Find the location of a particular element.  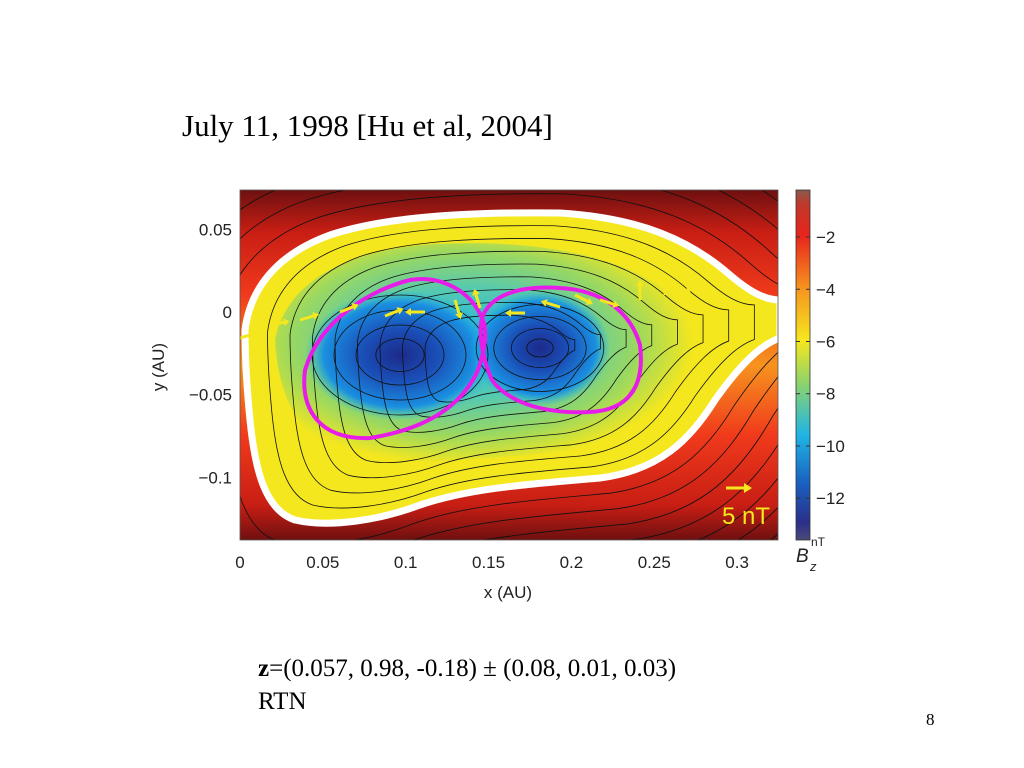

transverse-field-arrows is located at coordinates (476, 309).